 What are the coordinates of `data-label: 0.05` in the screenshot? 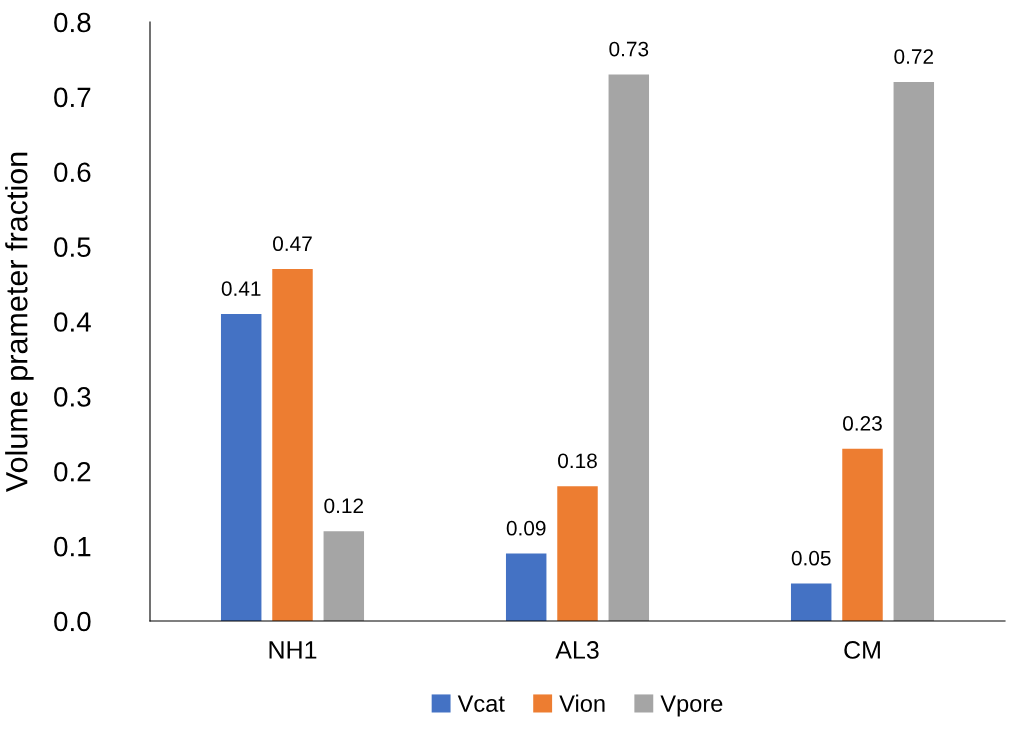 It's located at (811, 558).